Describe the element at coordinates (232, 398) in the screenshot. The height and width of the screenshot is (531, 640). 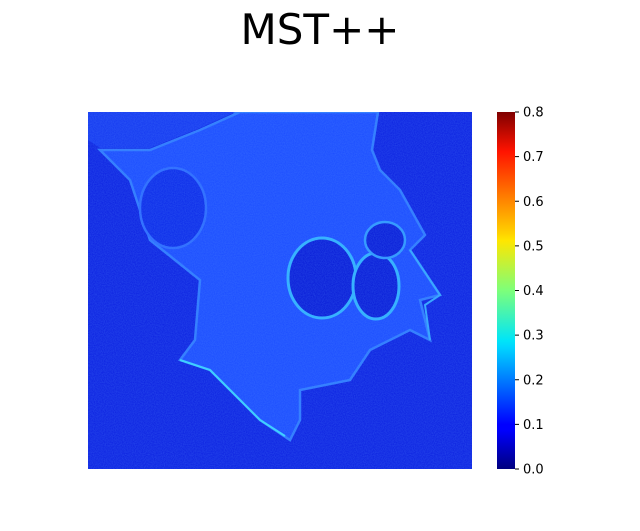
I see `edge-highlight-bottom` at that location.